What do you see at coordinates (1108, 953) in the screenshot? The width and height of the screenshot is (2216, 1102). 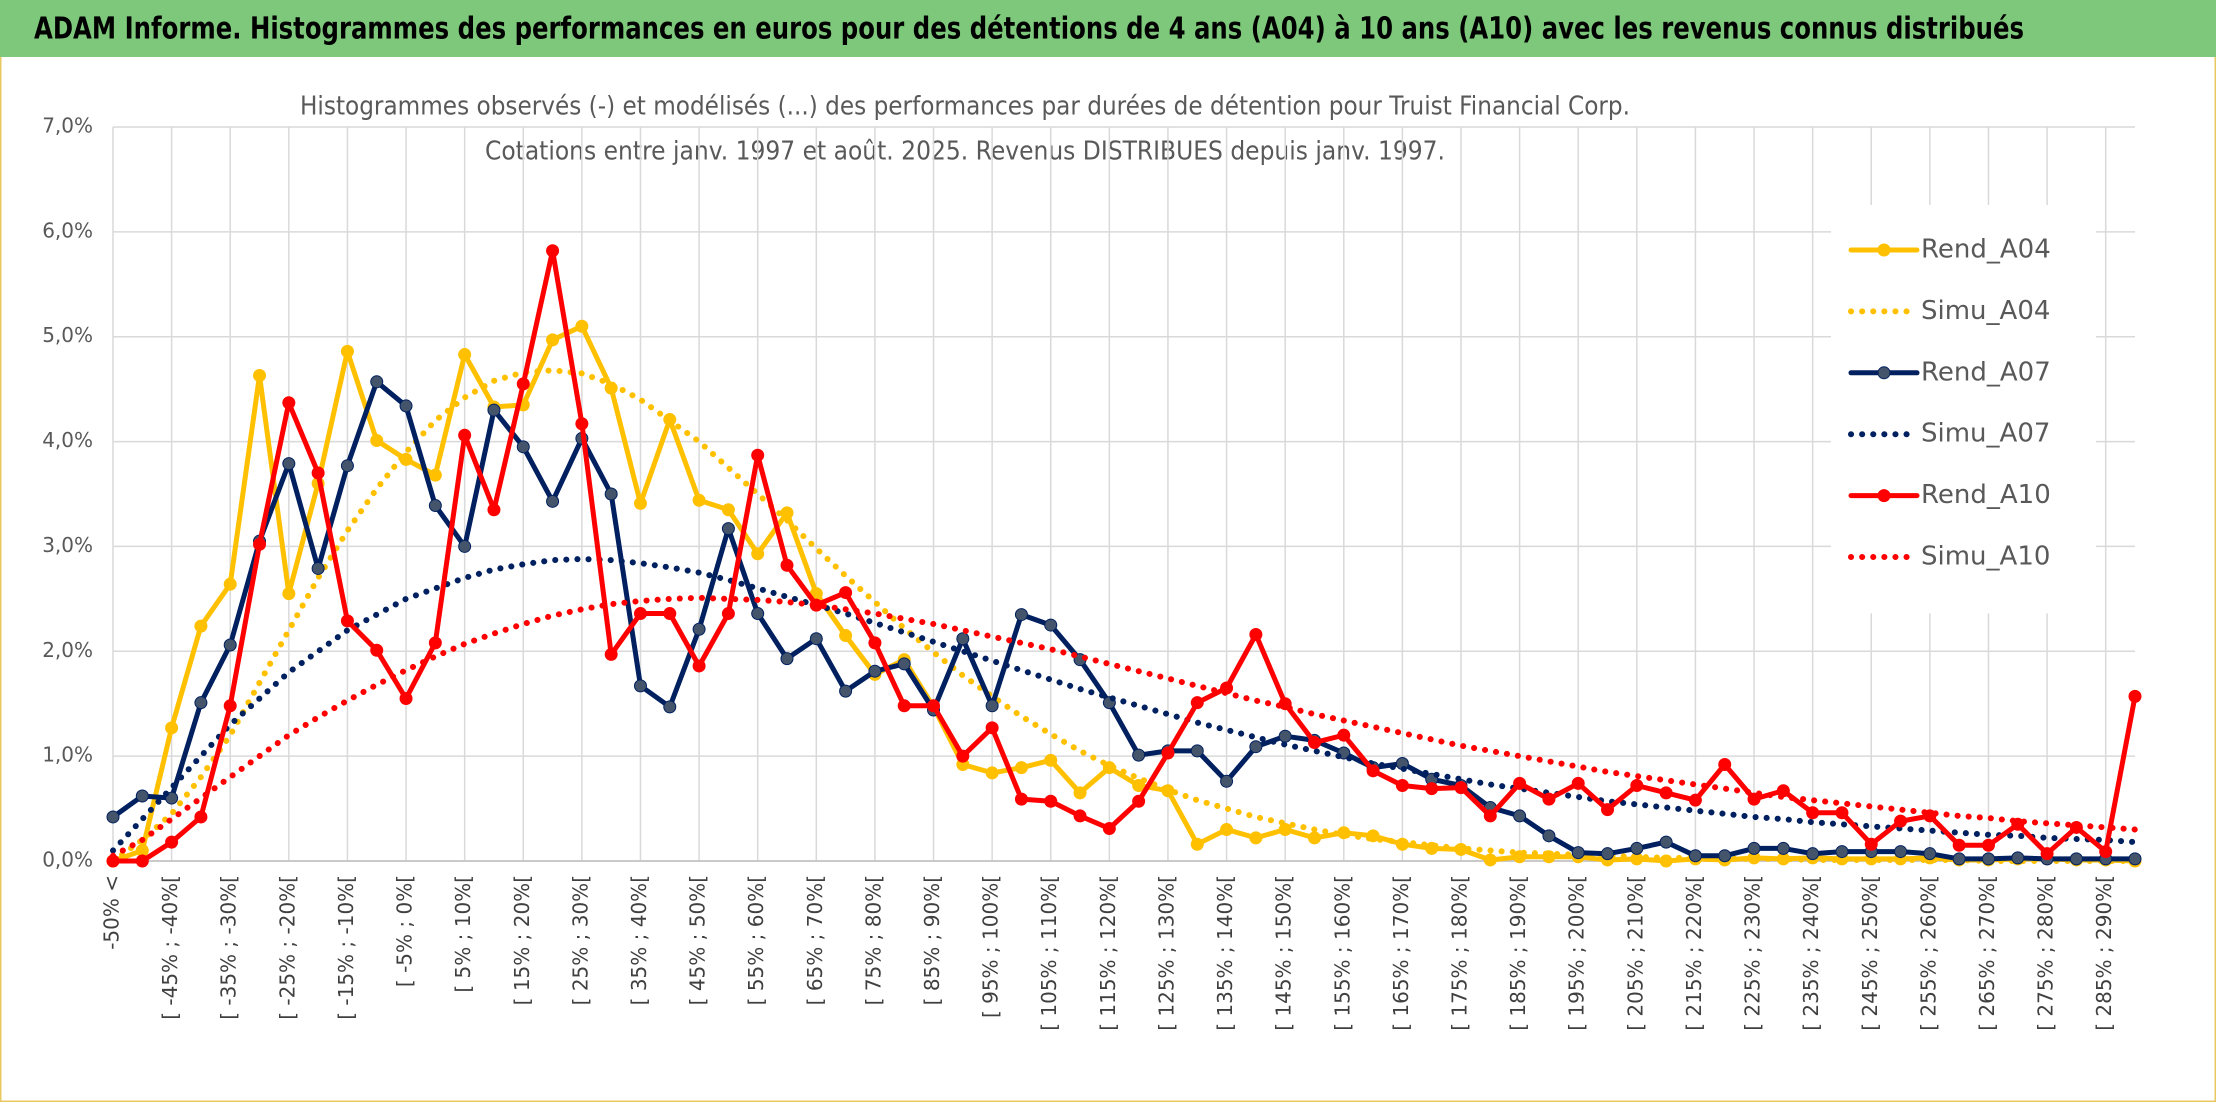 I see `x-tick-label: [ 115% ; 120%[` at bounding box center [1108, 953].